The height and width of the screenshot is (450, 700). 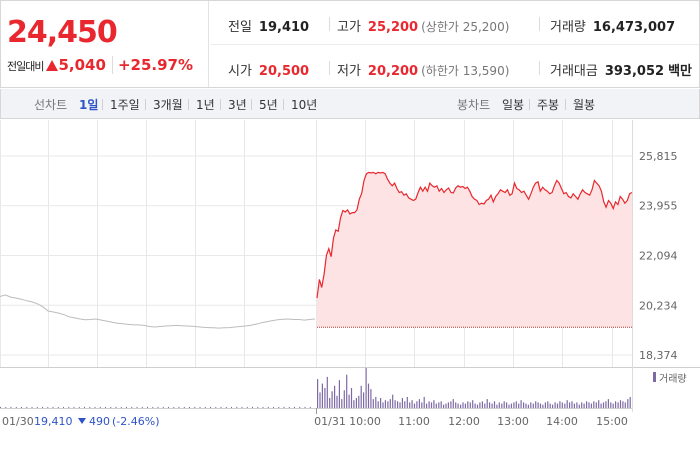 What do you see at coordinates (205, 105) in the screenshot?
I see `tab-period-1y: 1년` at bounding box center [205, 105].